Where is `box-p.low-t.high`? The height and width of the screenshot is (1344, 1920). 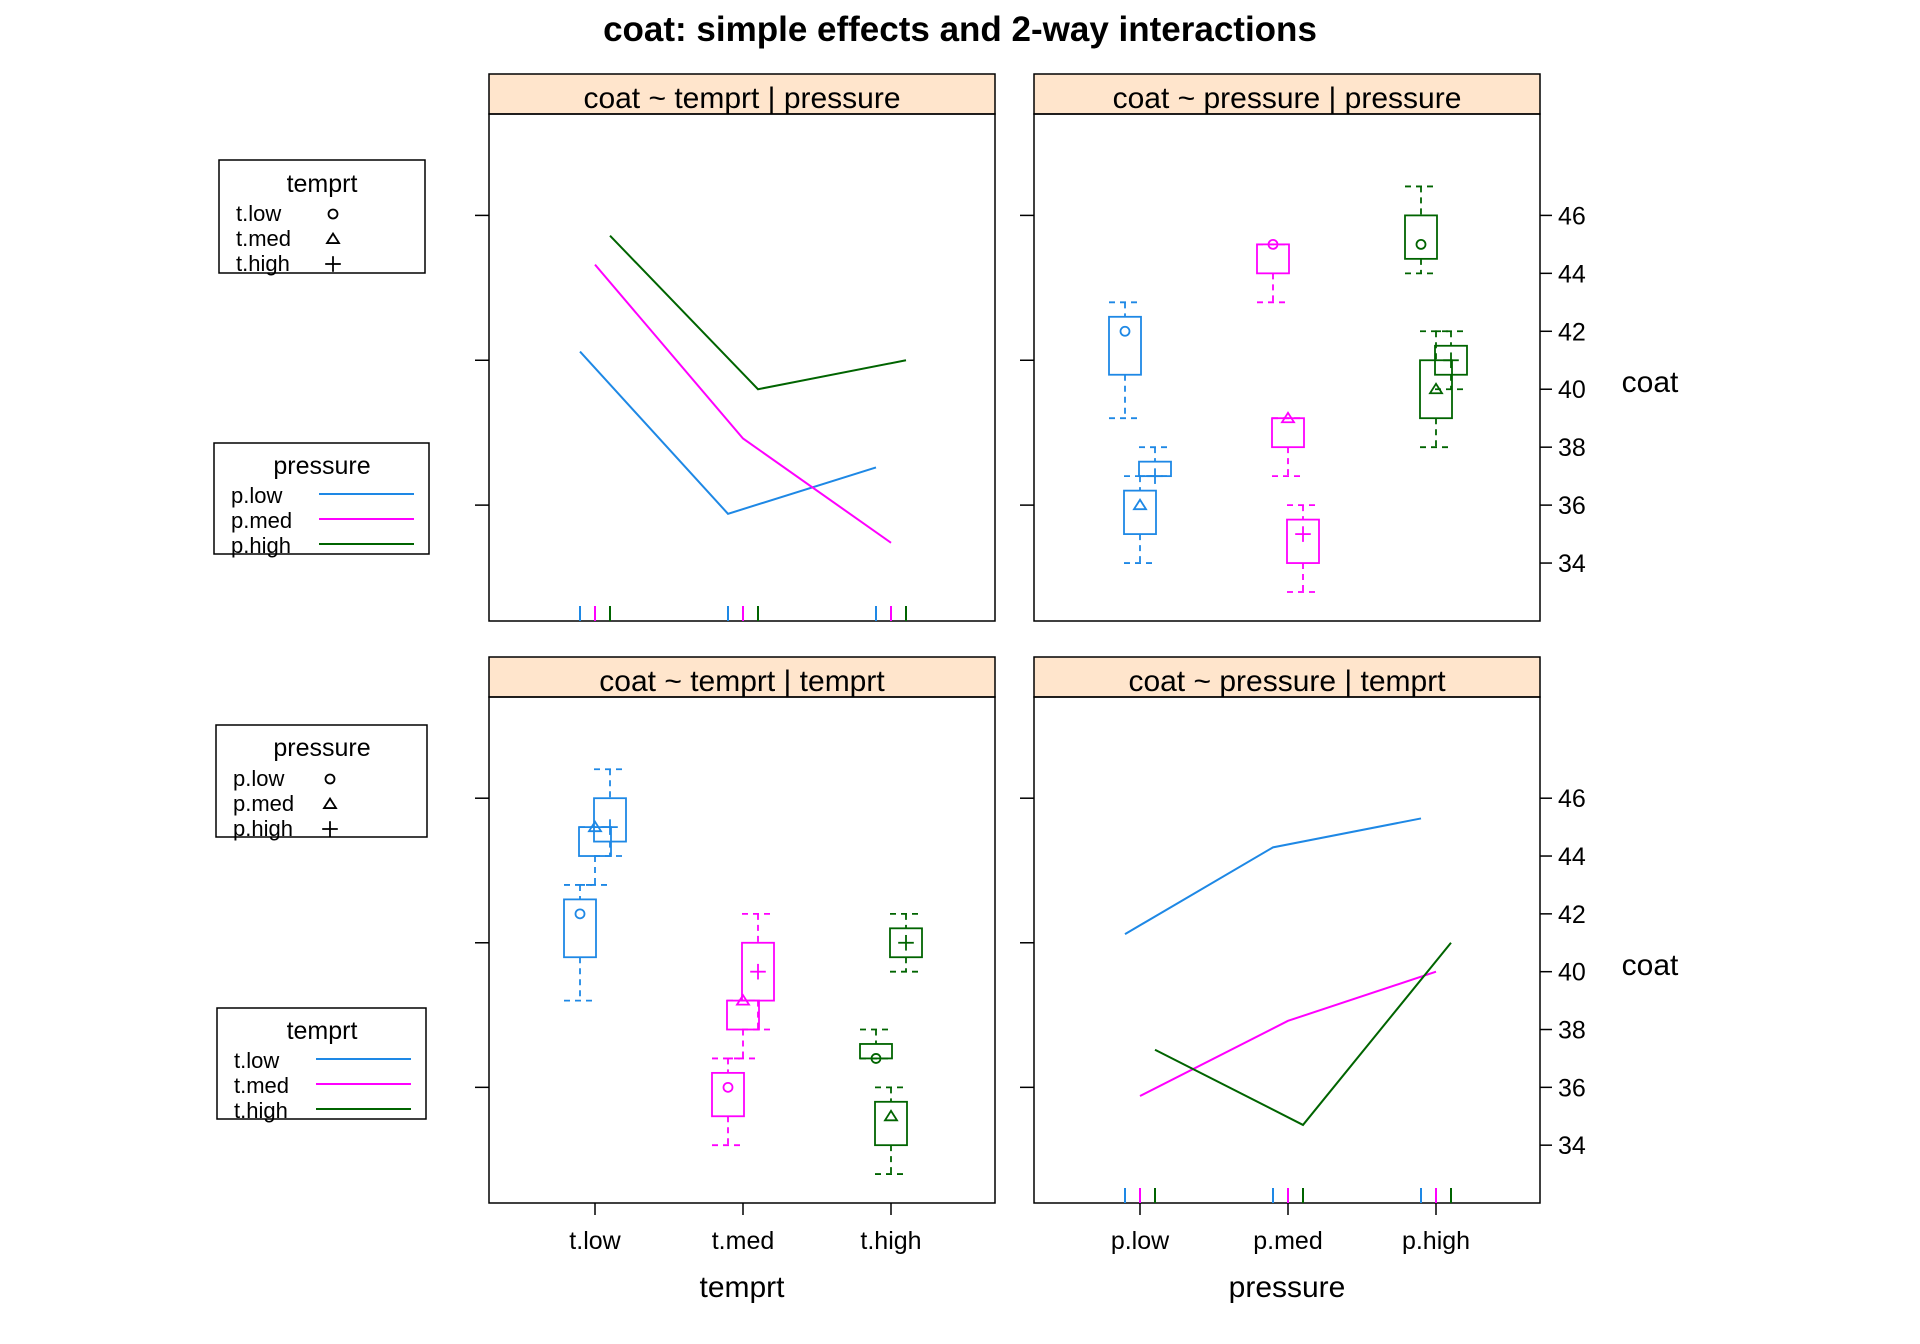
box-p.low-t.high is located at coordinates (876, 1046).